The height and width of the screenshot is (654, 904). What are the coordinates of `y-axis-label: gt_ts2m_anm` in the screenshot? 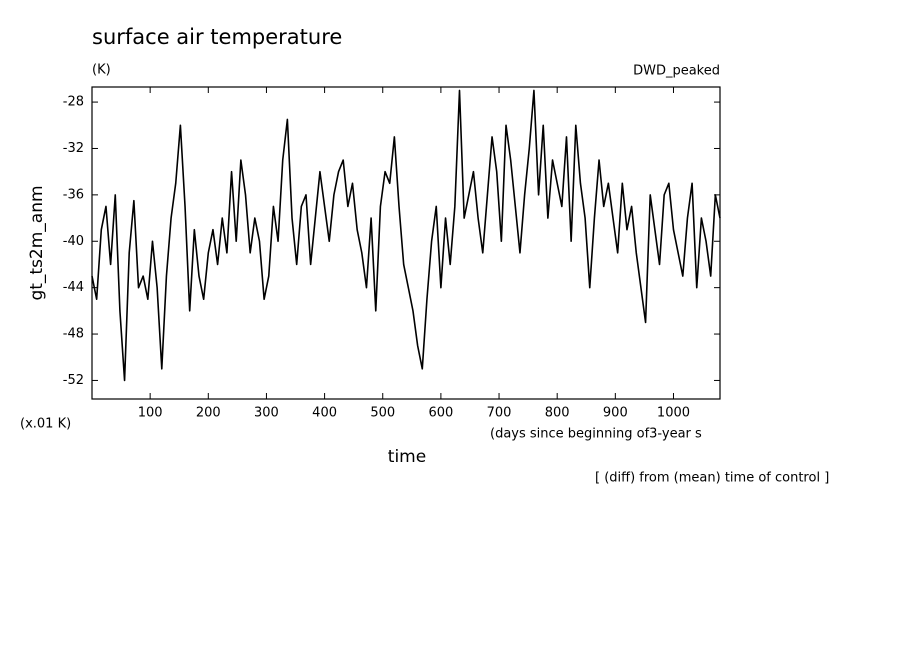 It's located at (37, 242).